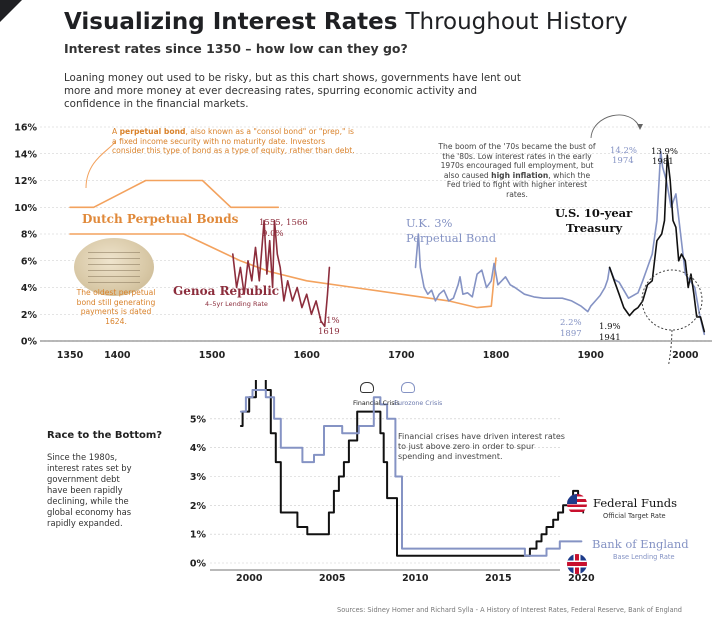  Describe the element at coordinates (231, 22) in the screenshot. I see `title-bold: Visualizing Interest Rates` at that location.